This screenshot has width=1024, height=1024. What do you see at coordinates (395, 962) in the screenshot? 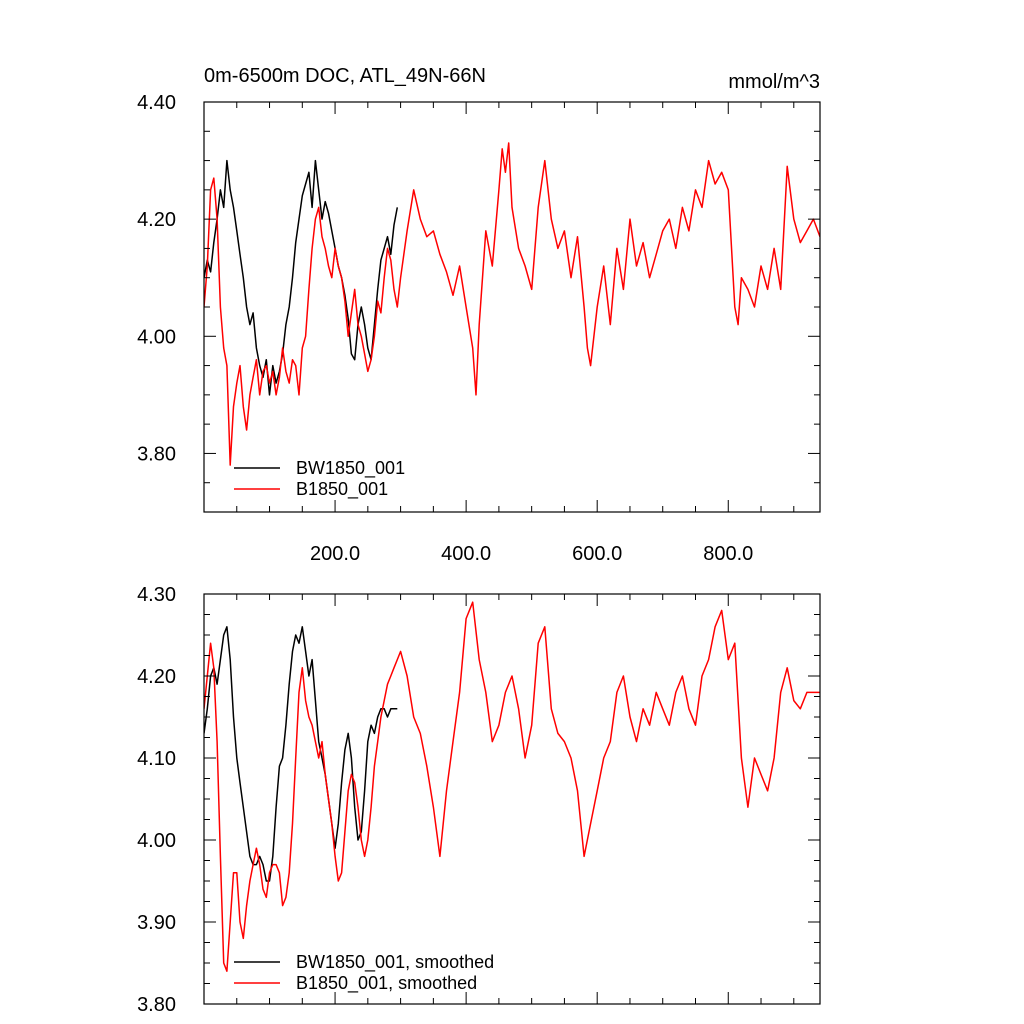
I see `bottom-legend-label-0: BW1850_001, smoothed` at bounding box center [395, 962].